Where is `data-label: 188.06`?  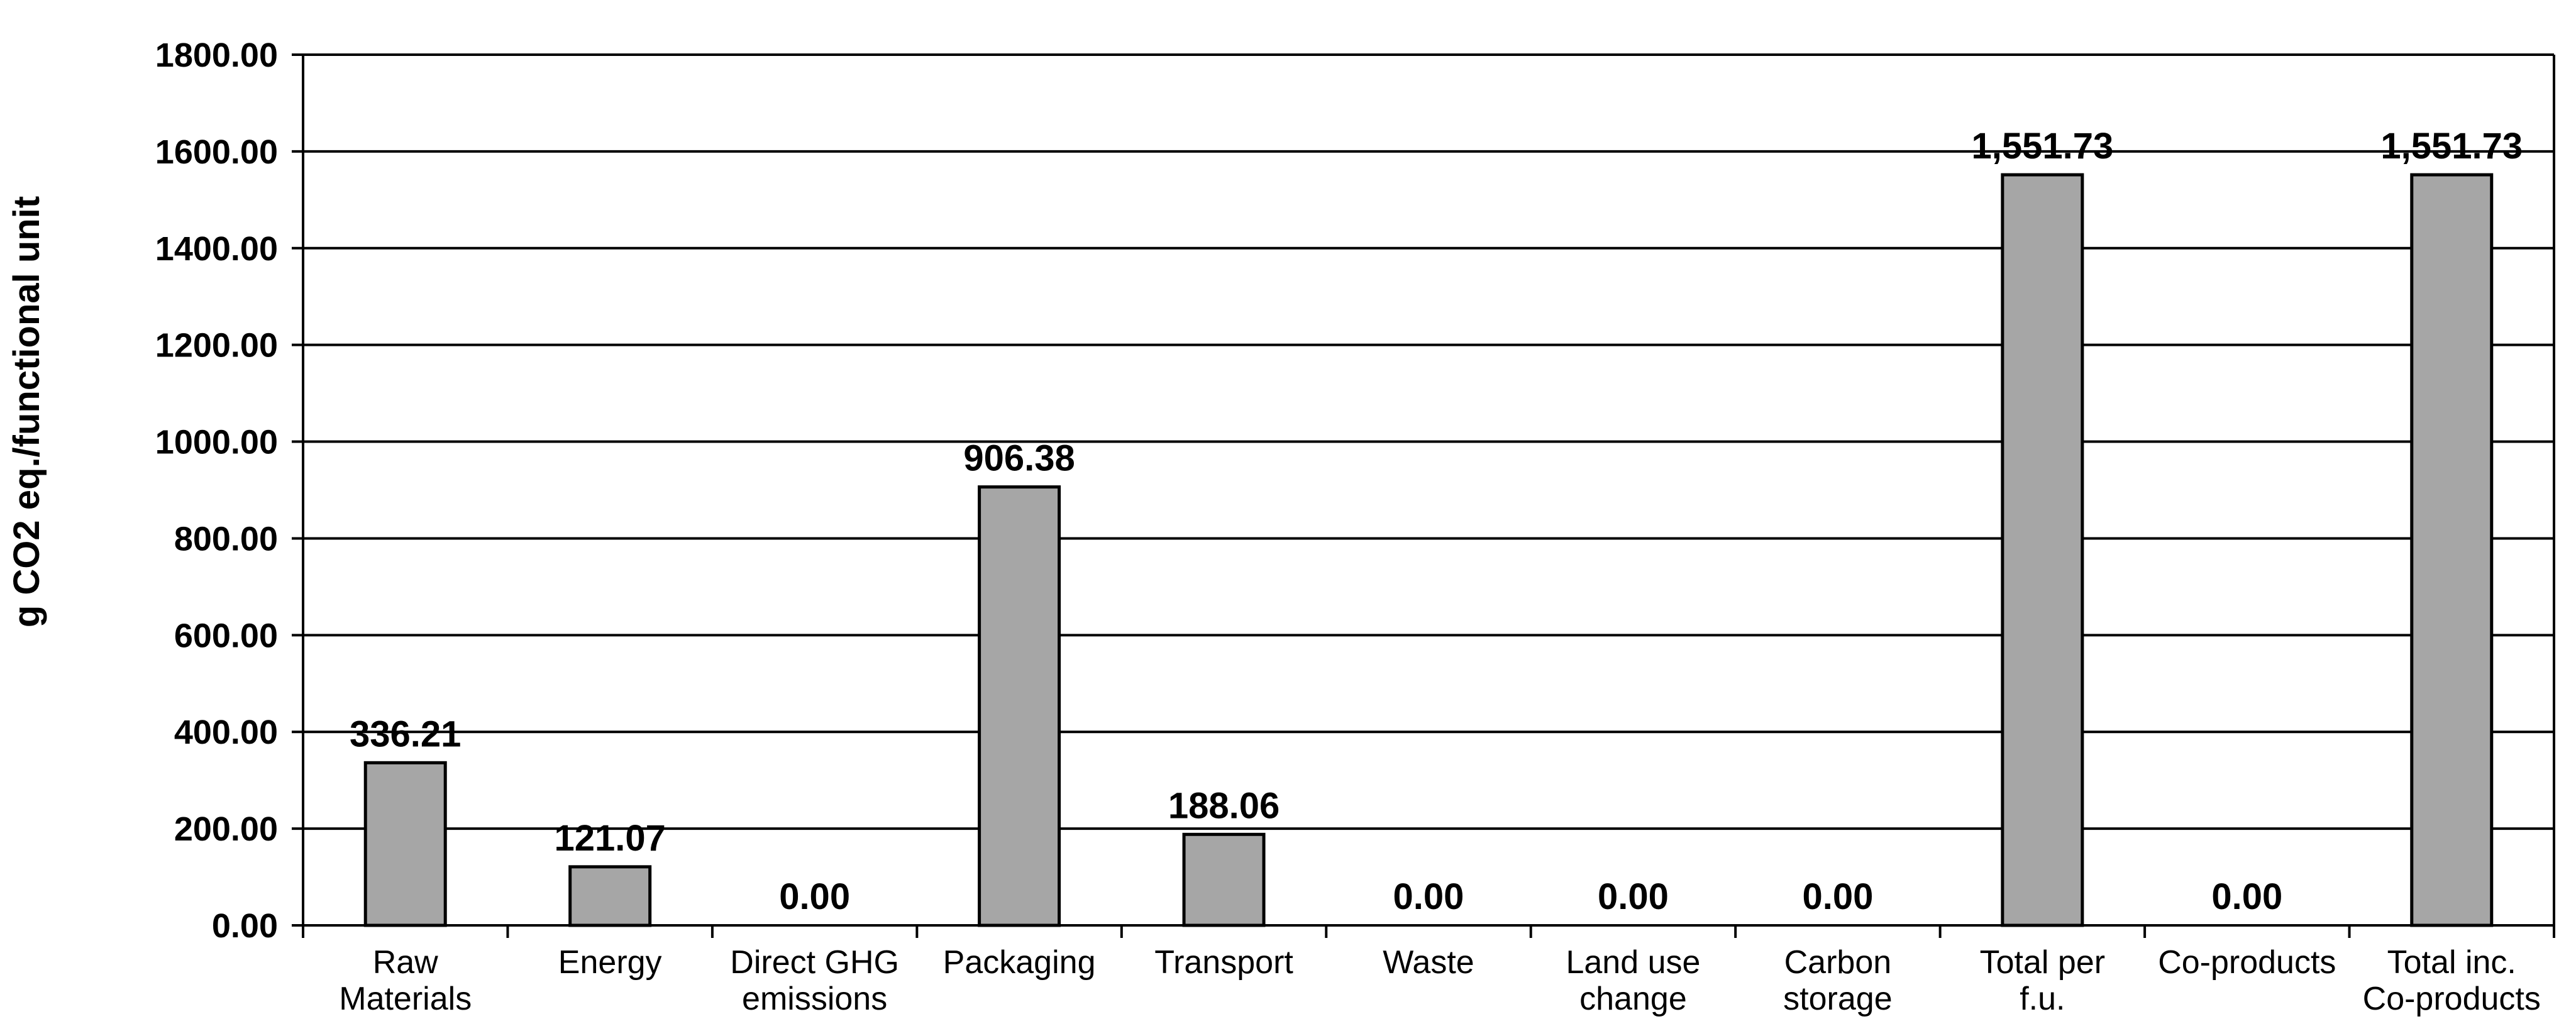 data-label: 188.06 is located at coordinates (1224, 805).